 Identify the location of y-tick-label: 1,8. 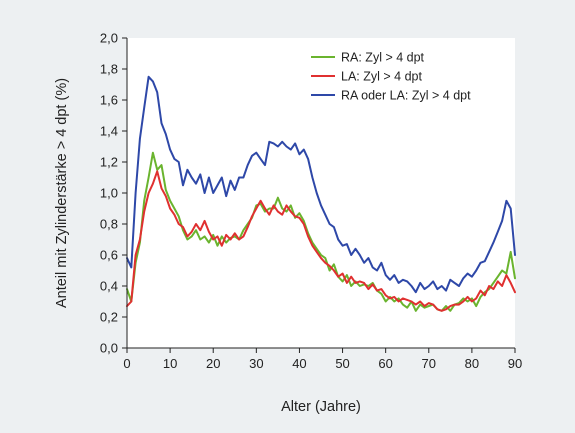
(109, 69).